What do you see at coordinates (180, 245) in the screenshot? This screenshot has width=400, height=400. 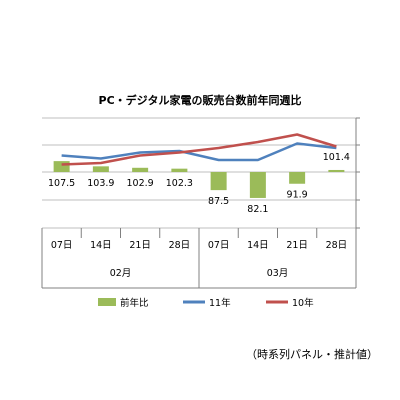 I see `x-tick-label-3: 28日` at bounding box center [180, 245].